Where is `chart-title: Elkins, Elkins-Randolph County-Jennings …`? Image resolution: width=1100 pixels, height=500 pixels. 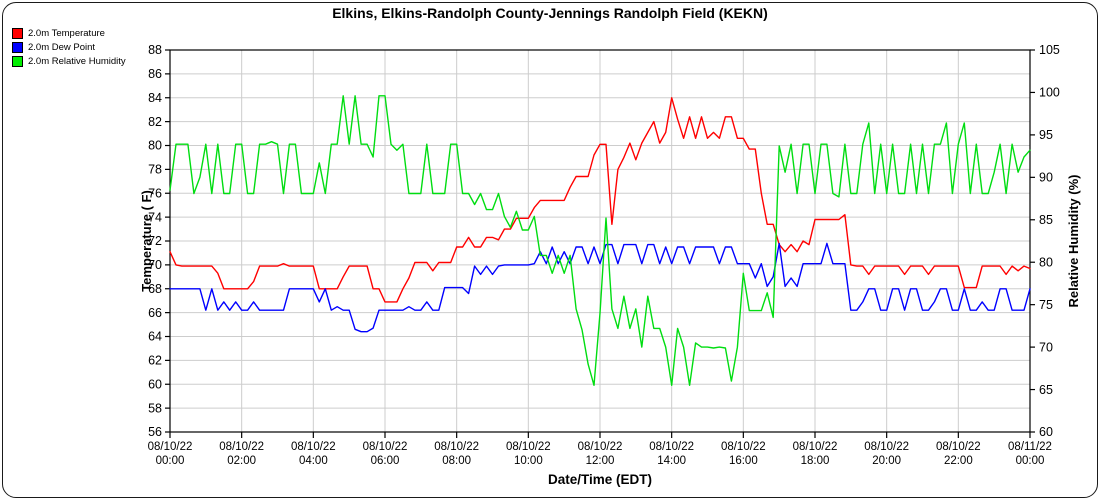
chart-title: Elkins, Elkins-Randolph County-Jennings … is located at coordinates (550, 13).